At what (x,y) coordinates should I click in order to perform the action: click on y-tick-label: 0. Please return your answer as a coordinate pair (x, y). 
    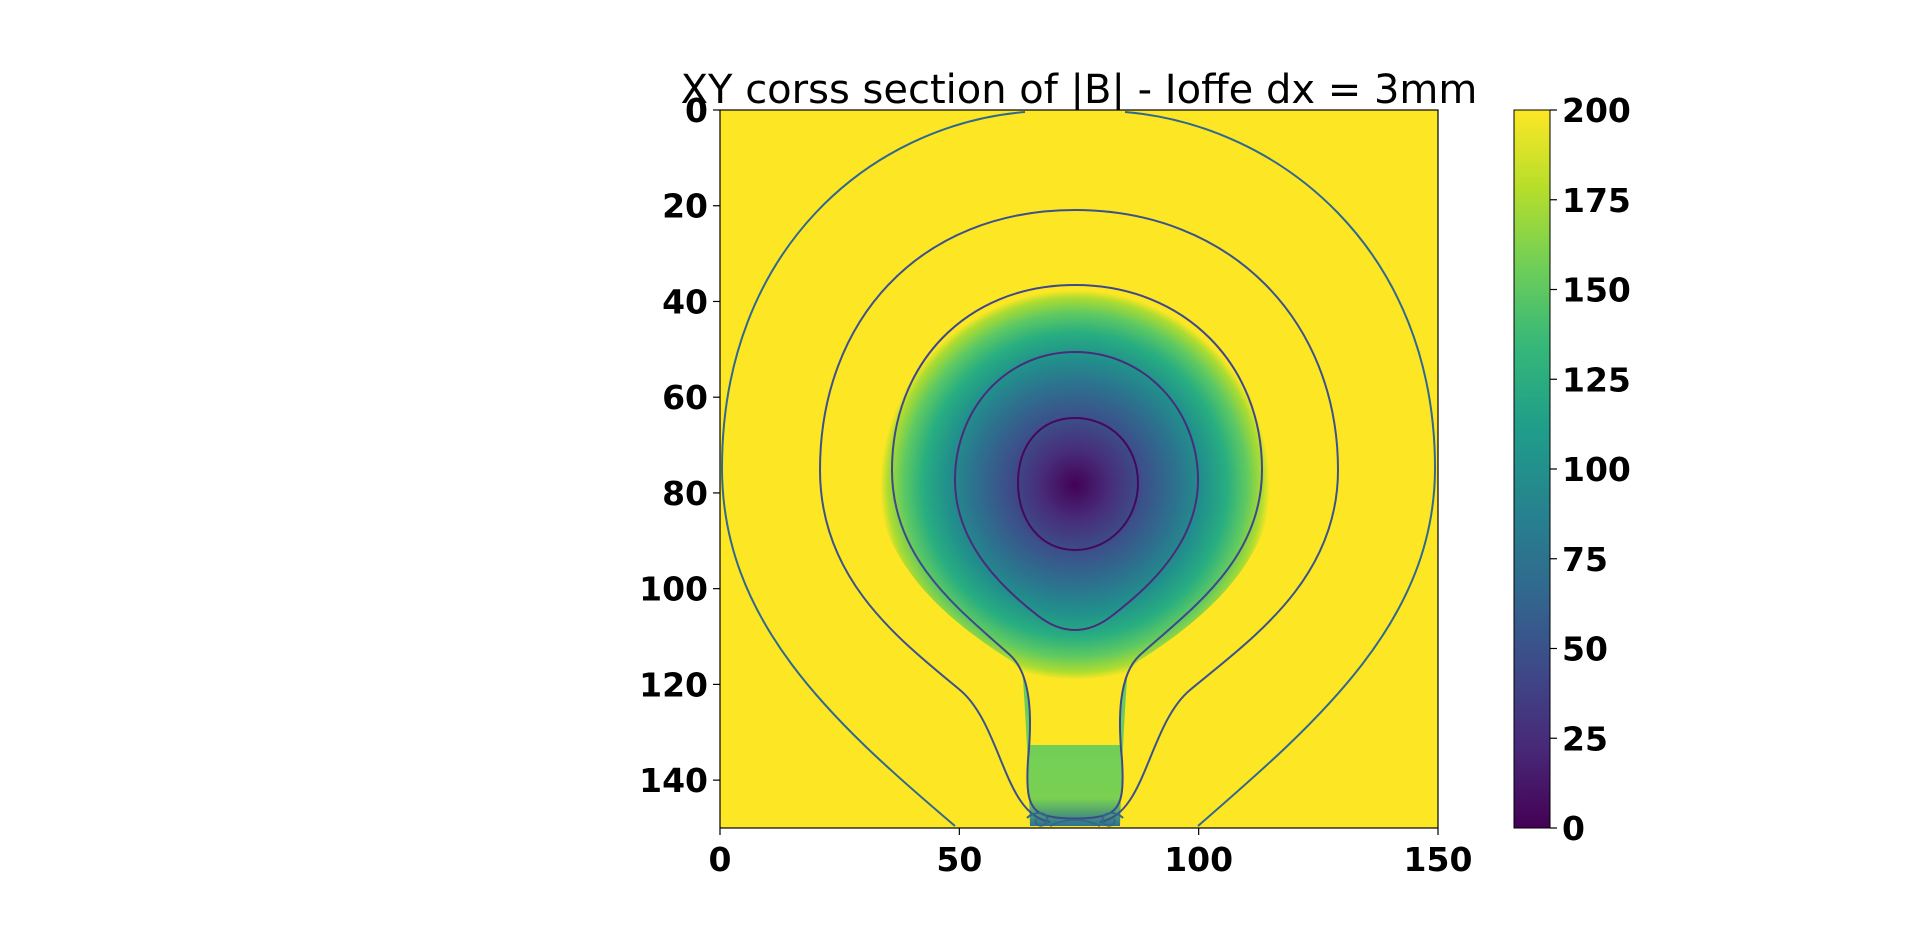
    Looking at the image, I should click on (696, 110).